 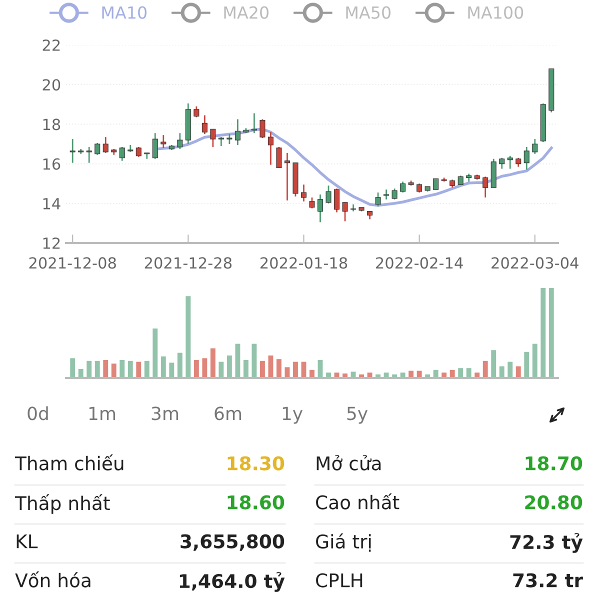 What do you see at coordinates (339, 580) in the screenshot?
I see `text: CPLH` at bounding box center [339, 580].